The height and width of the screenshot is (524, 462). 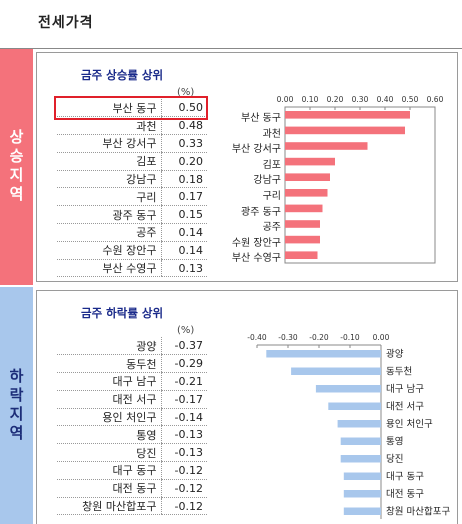 What do you see at coordinates (405, 477) in the screenshot?
I see `category-label: 대구 동구` at bounding box center [405, 477].